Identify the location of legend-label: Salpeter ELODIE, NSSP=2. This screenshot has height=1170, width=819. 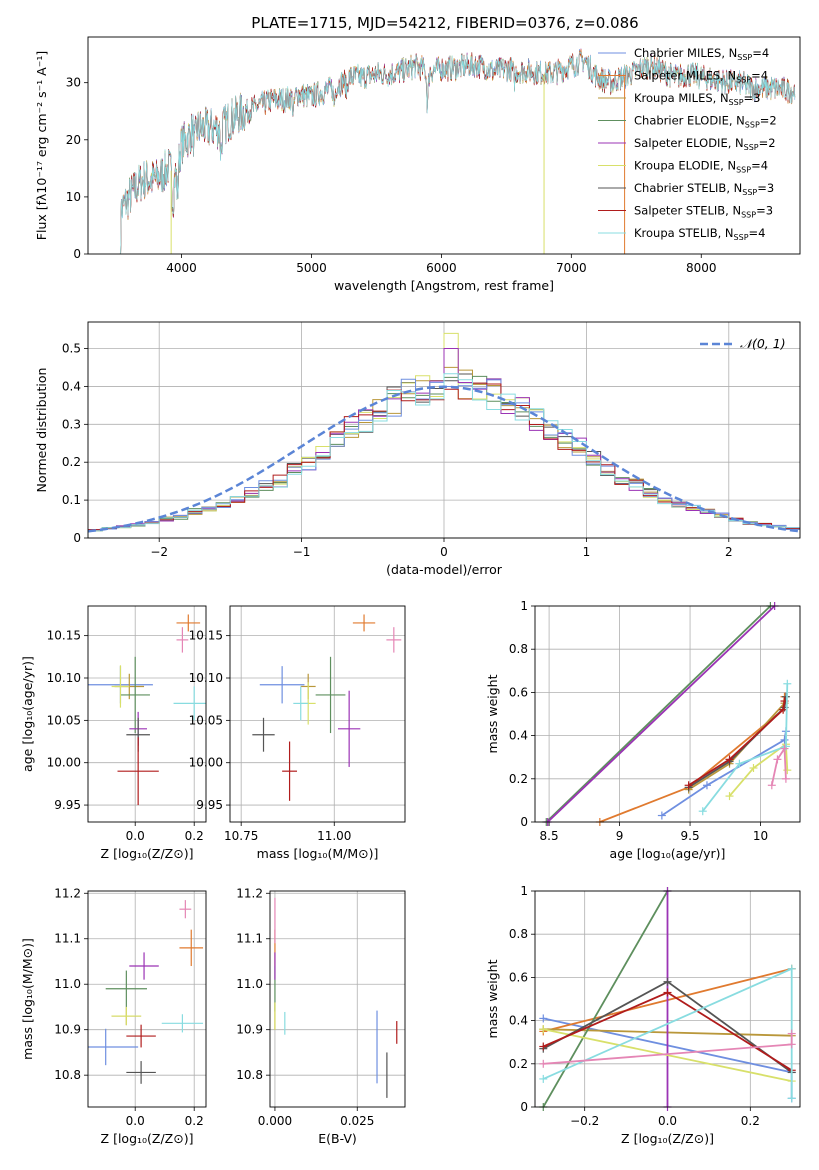
(705, 144).